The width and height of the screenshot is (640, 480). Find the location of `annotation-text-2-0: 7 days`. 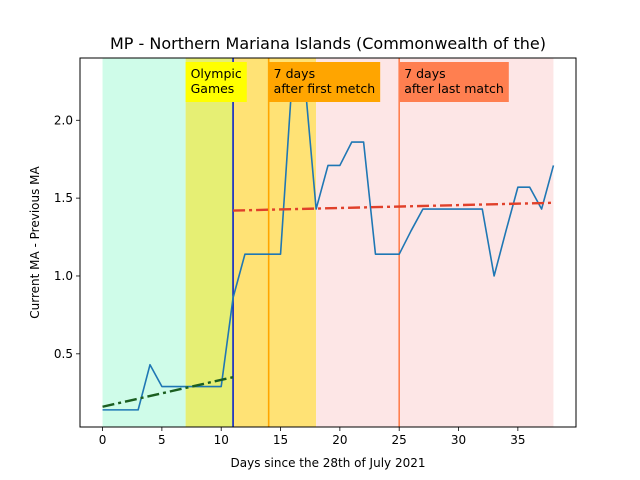

annotation-text-2-0: 7 days is located at coordinates (424, 73).